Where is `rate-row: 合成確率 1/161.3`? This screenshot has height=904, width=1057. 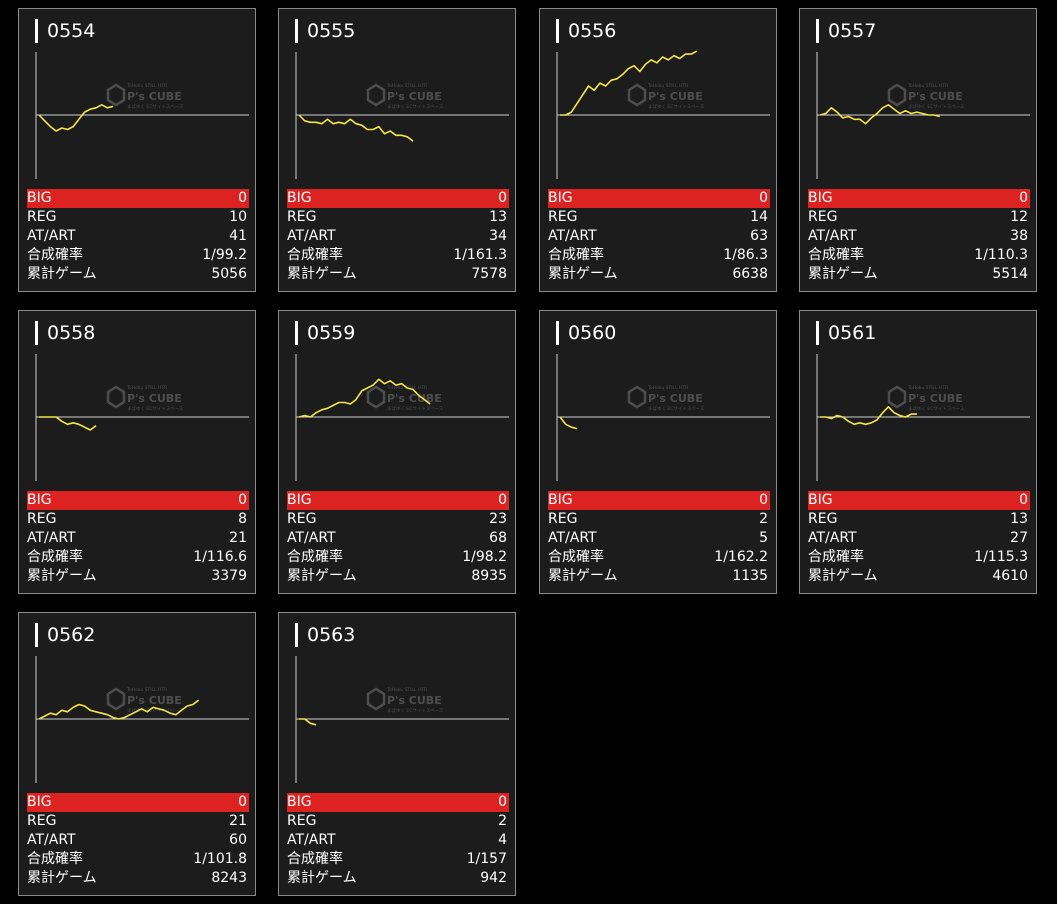 rate-row: 合成確率 1/161.3 is located at coordinates (398, 255).